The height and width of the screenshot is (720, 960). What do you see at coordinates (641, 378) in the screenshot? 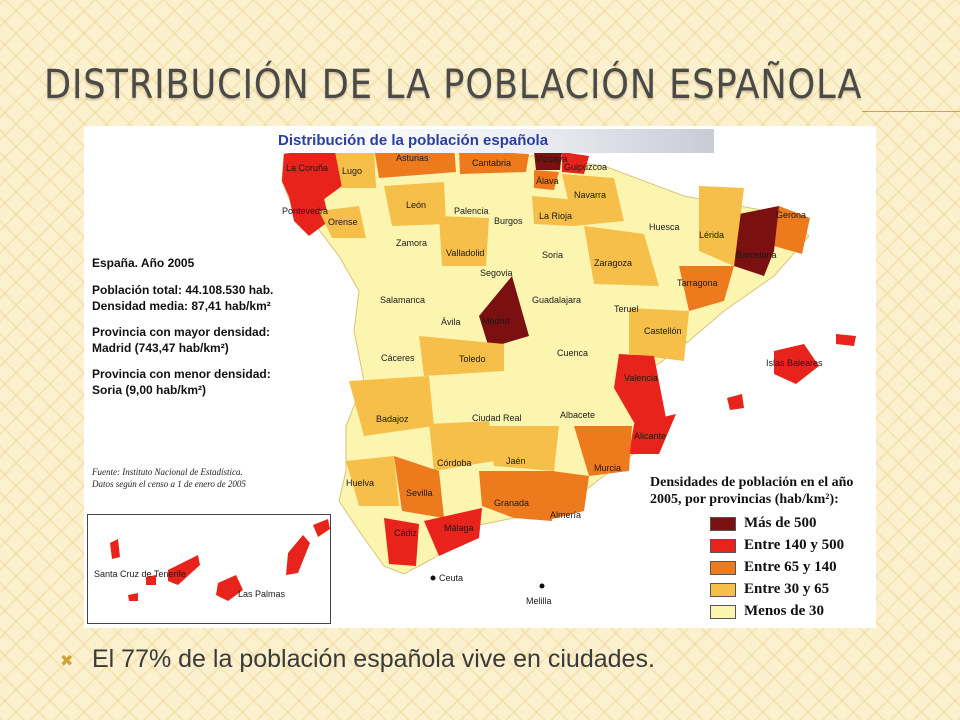
I see `label-valencia: Valencia` at bounding box center [641, 378].